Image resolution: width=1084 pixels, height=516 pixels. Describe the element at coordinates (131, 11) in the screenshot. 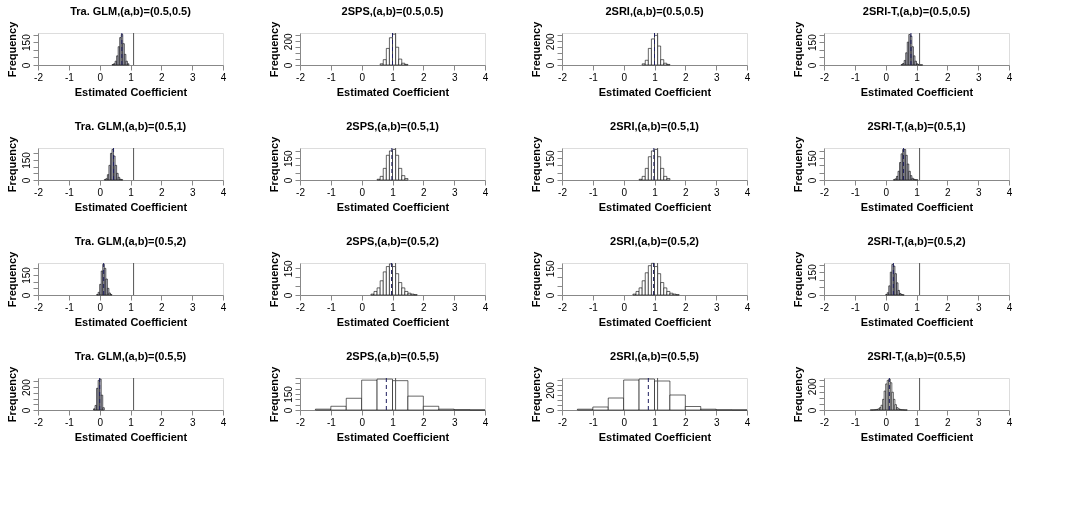

I see `chart-title: Tra. GLM,(a,b)=(0.5,0.5)` at that location.